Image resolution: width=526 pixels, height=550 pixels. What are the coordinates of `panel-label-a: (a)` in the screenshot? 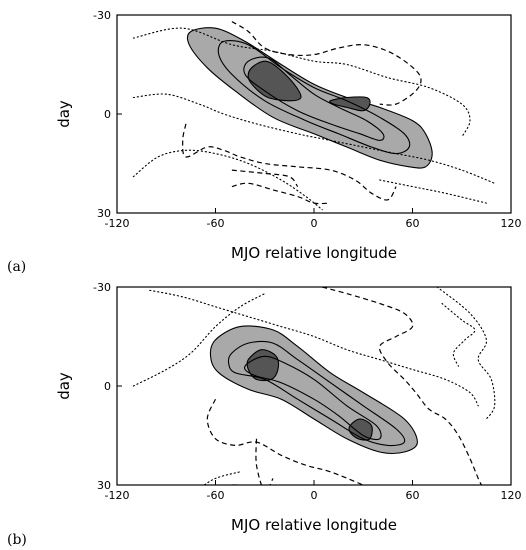 It's located at (16, 267).